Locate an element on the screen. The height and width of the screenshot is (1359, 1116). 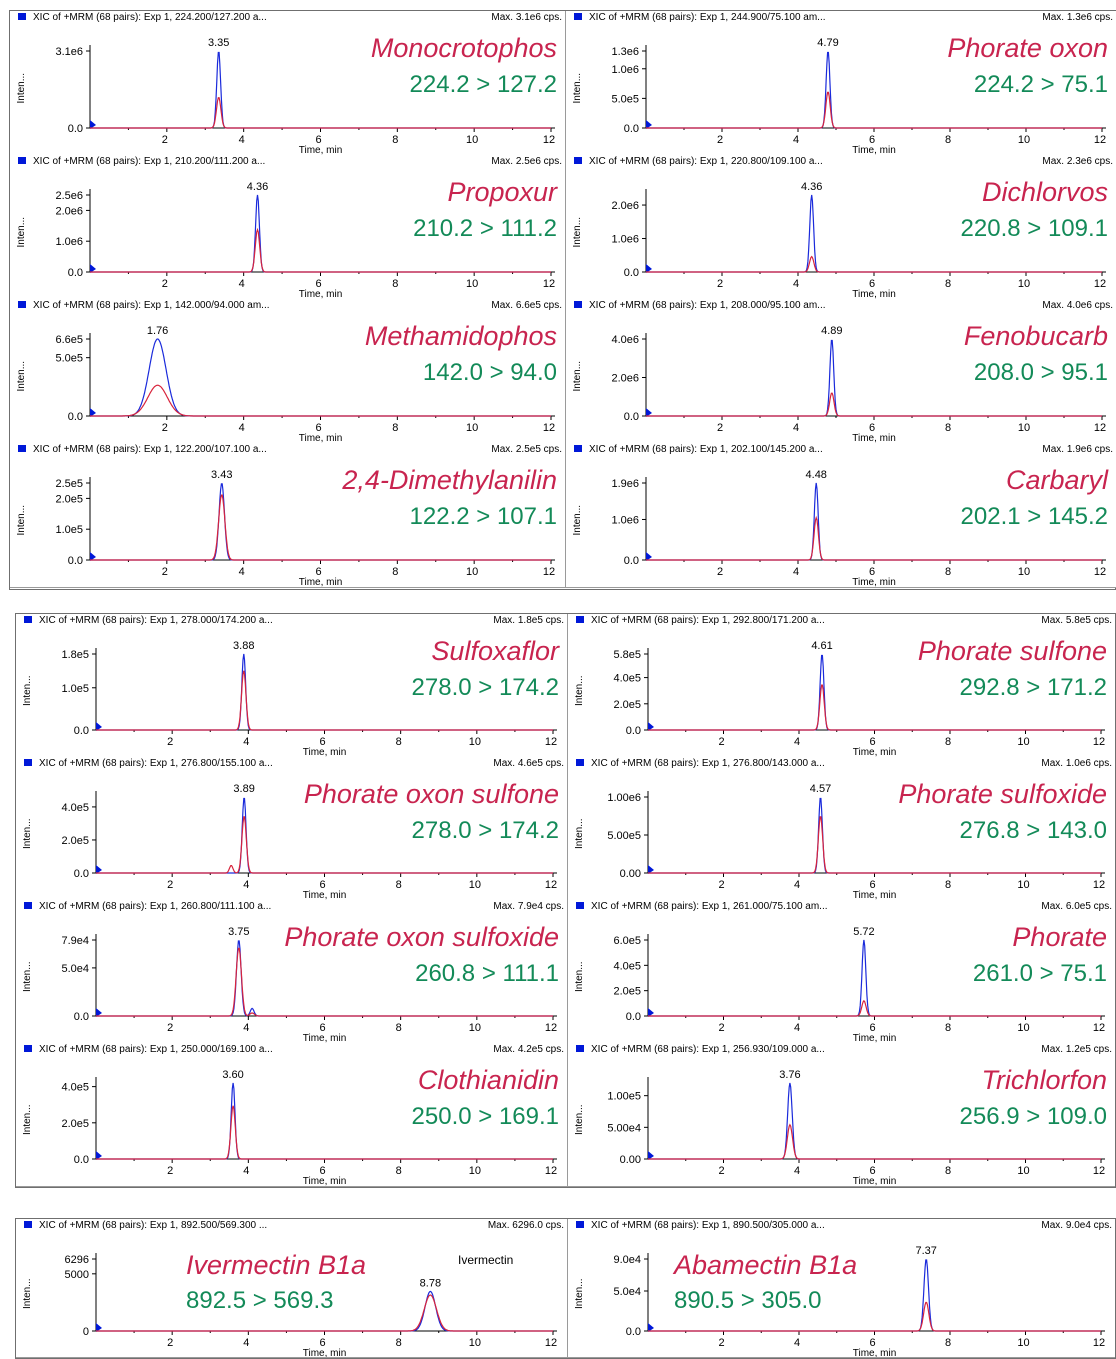
mrm-transition: 276.8 > 143.0 is located at coordinates (1033, 831).